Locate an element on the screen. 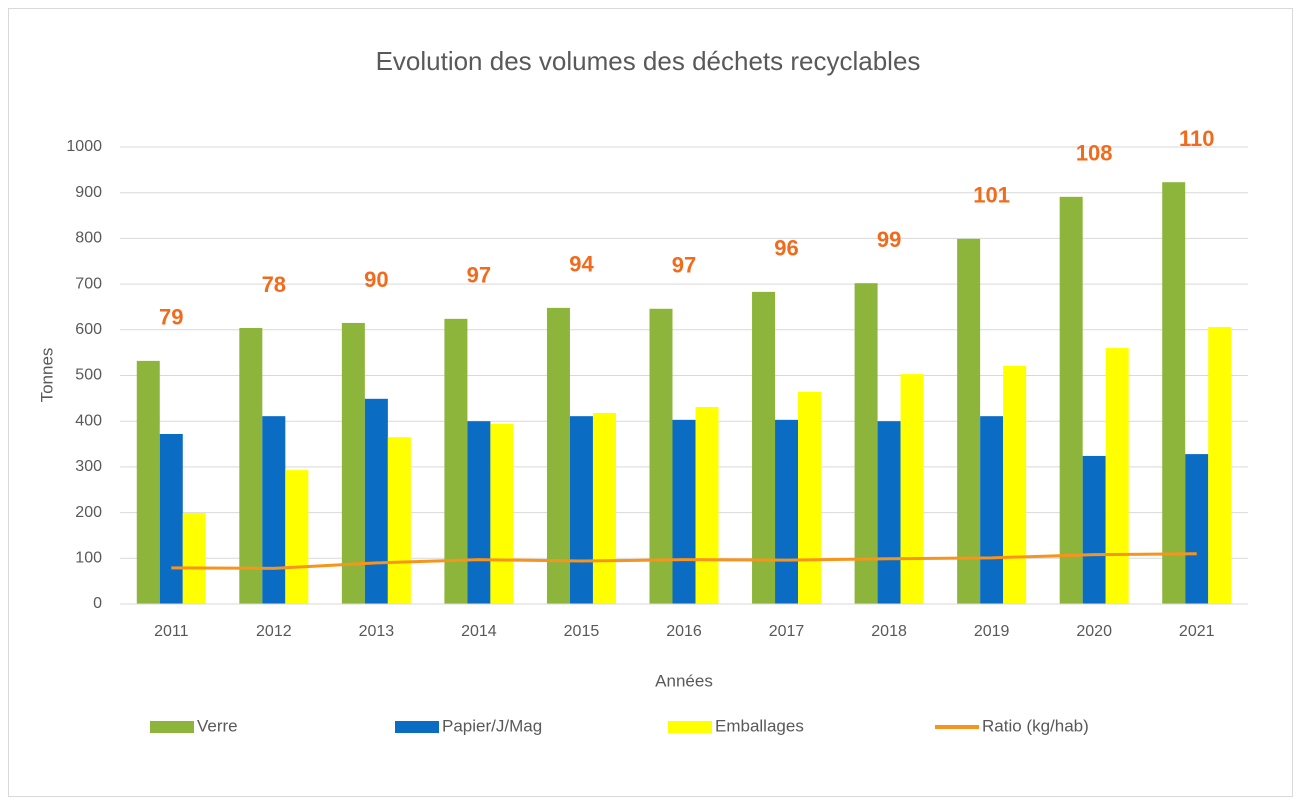 This screenshot has height=805, width=1302. legend-label: Emballages is located at coordinates (759, 725).